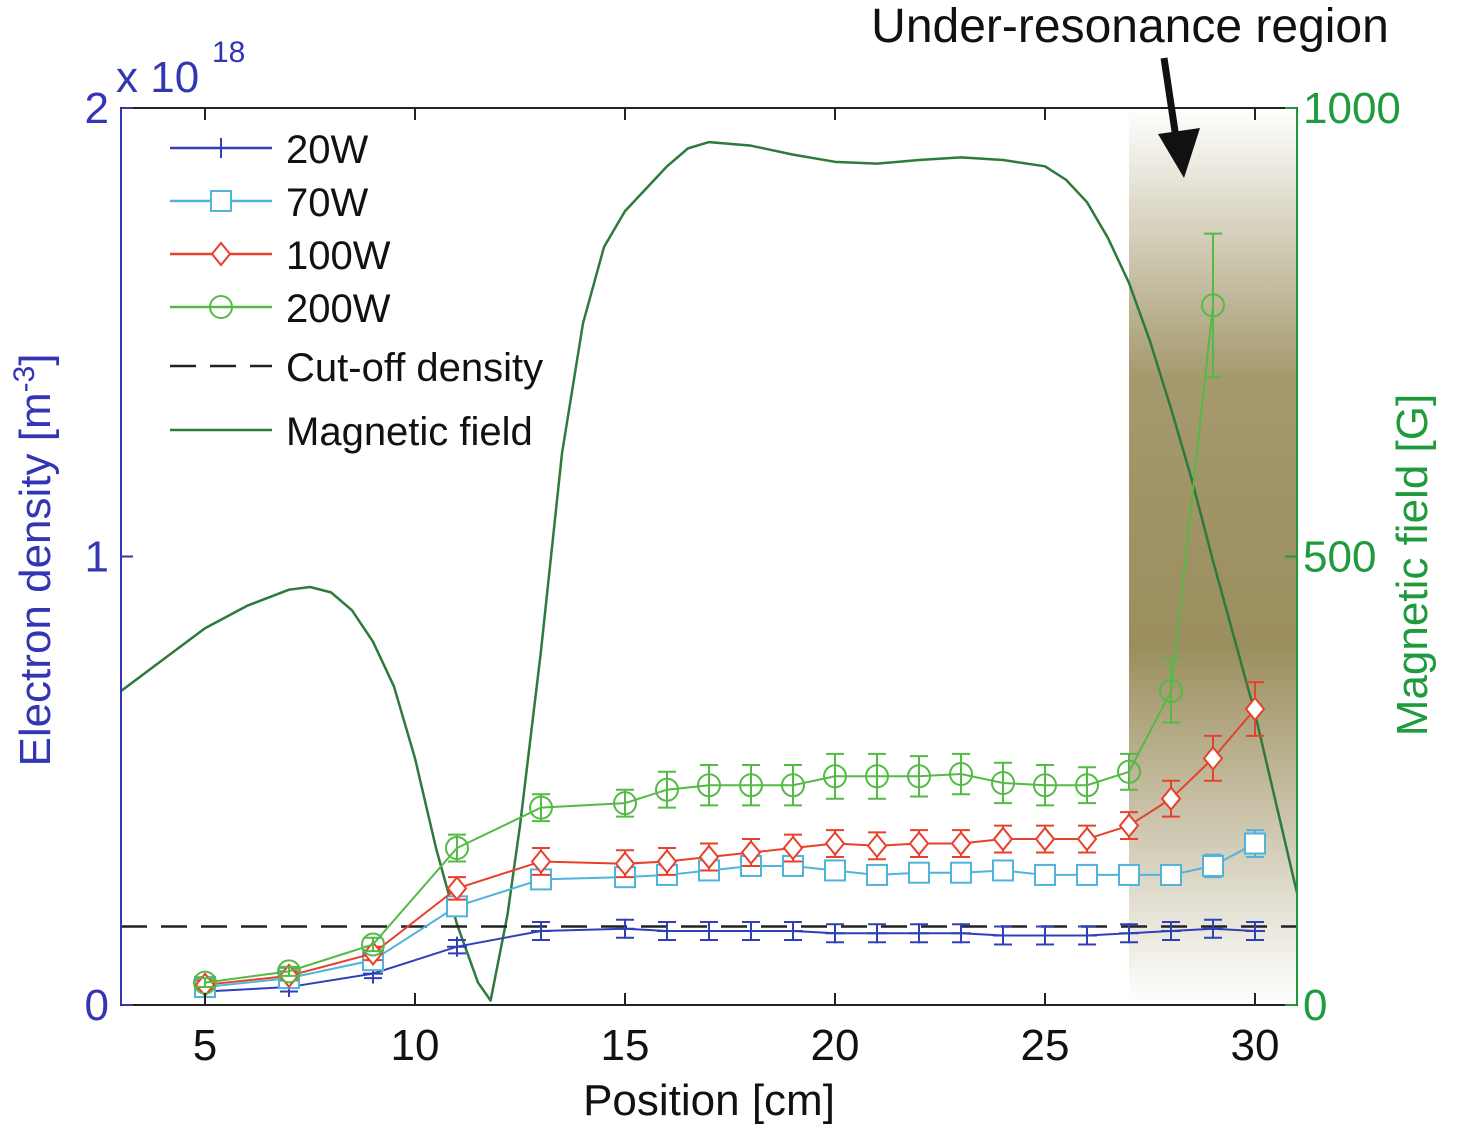  I want to click on x-tick-label: 20, so click(835, 1045).